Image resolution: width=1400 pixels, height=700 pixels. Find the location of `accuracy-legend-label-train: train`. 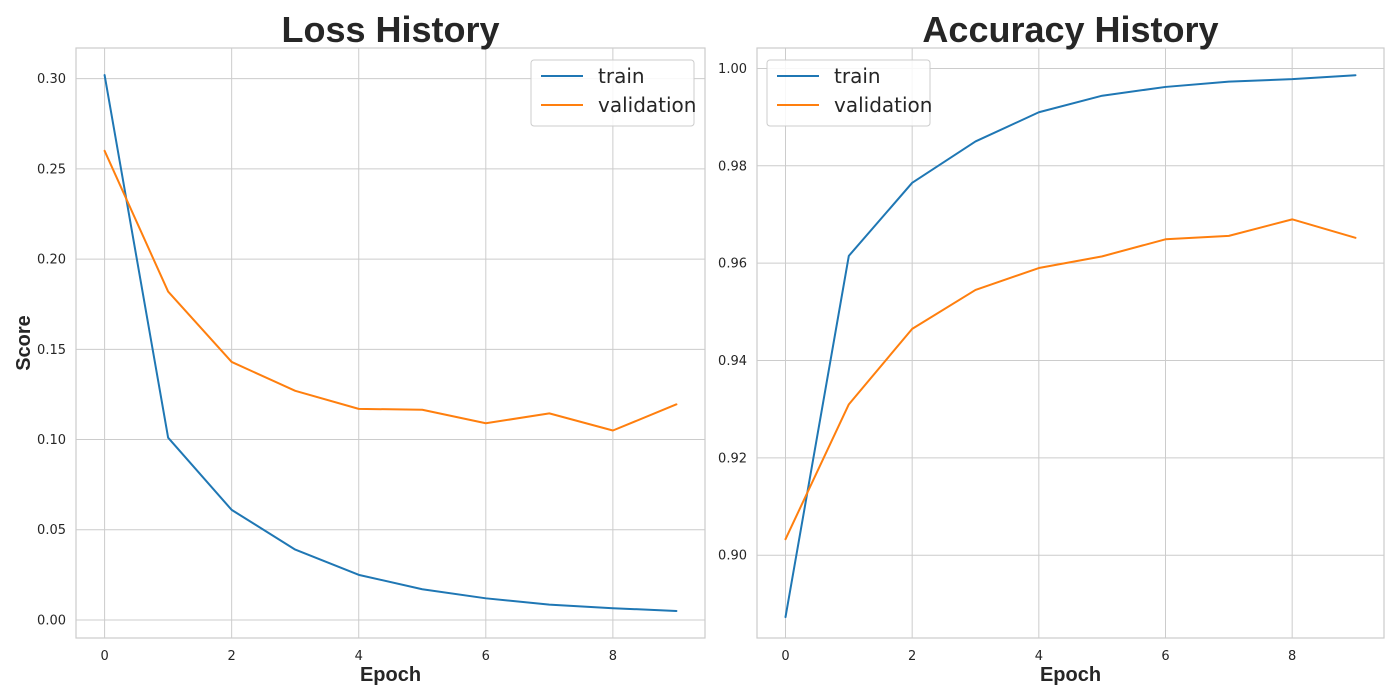

accuracy-legend-label-train: train is located at coordinates (857, 76).